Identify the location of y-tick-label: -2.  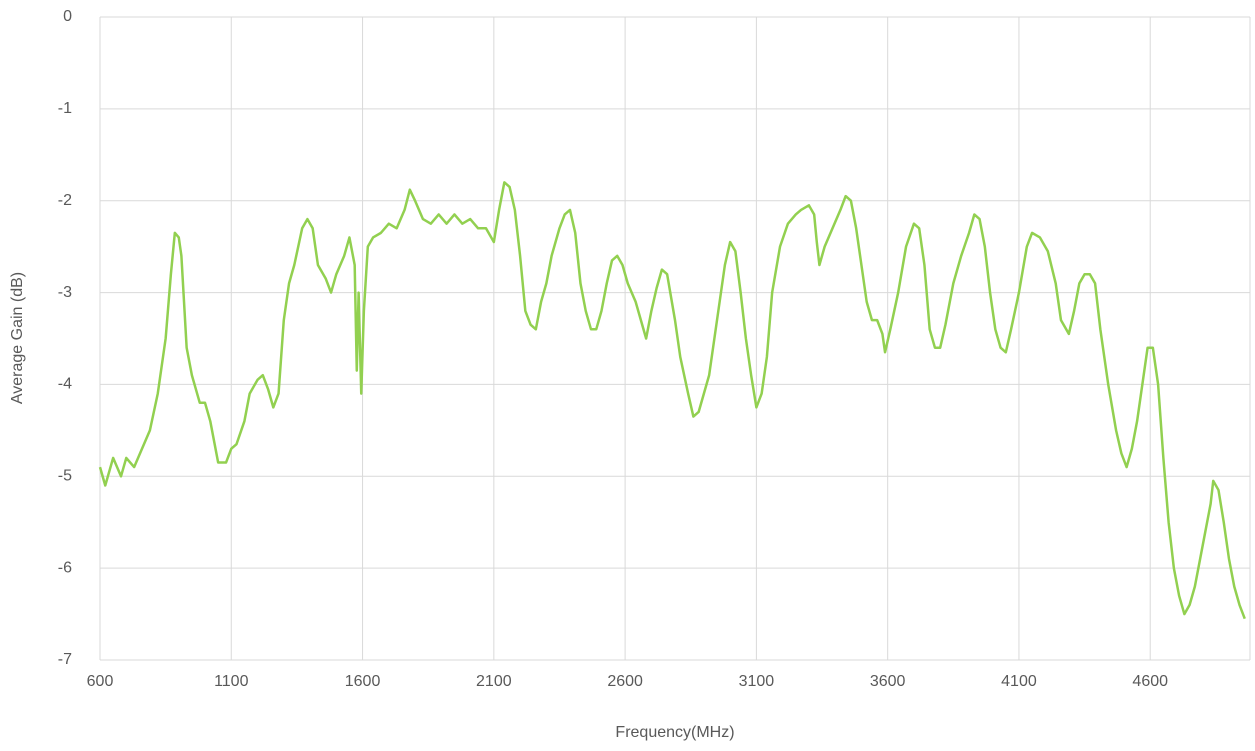
(65, 200).